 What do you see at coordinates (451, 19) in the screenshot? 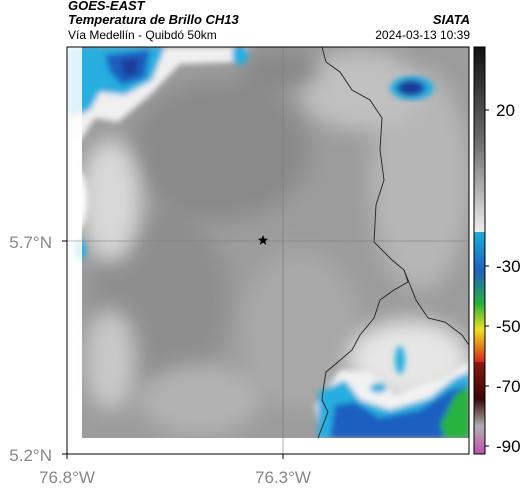
I see `agency-label: SIATA` at bounding box center [451, 19].